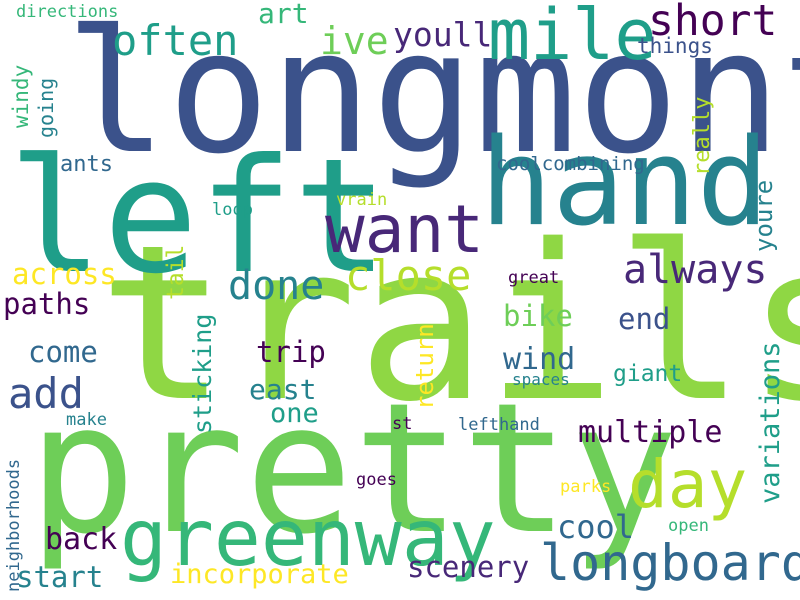 The width and height of the screenshot is (800, 600). What do you see at coordinates (291, 352) in the screenshot?
I see `word-trip: trip` at bounding box center [291, 352].